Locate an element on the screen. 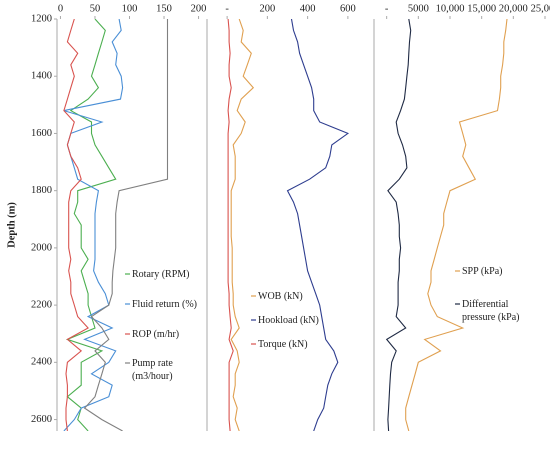 The image size is (550, 457). y-tick-label: 1800 is located at coordinates (41, 190).